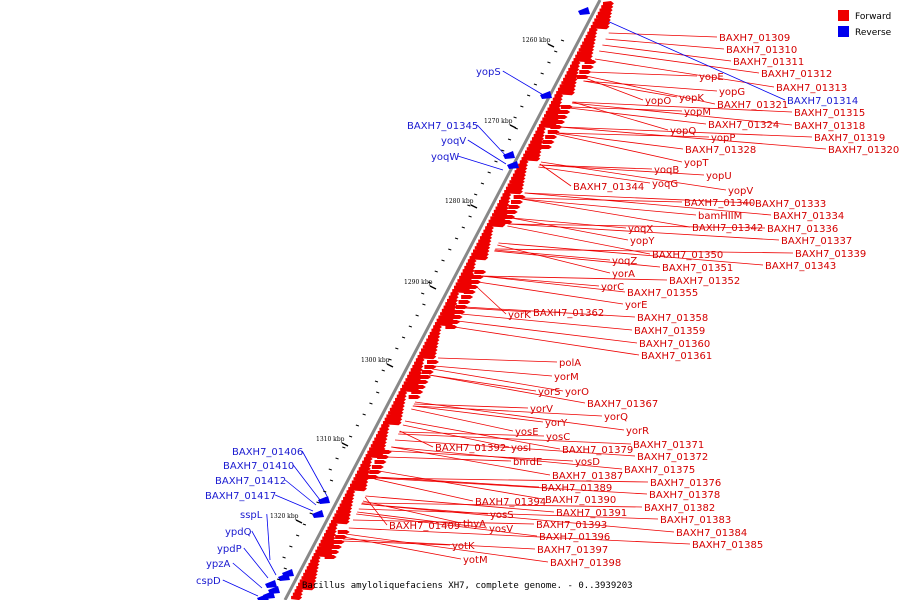  What do you see at coordinates (267, 452) in the screenshot?
I see `reverse-gene-label: BAXH7_01406` at bounding box center [267, 452].